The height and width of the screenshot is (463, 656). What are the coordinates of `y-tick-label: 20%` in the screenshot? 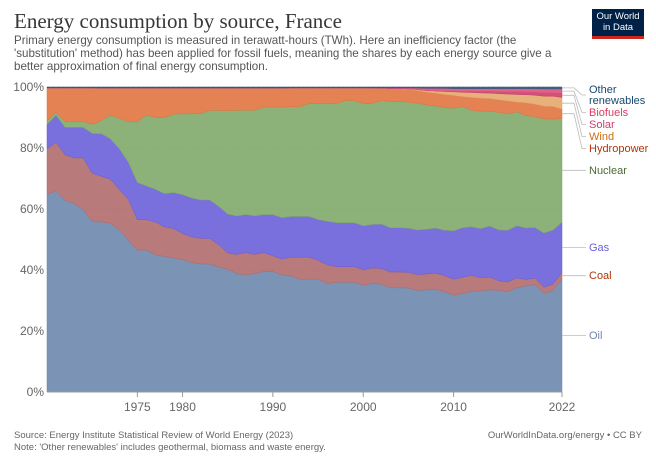 It's located at (32, 331).